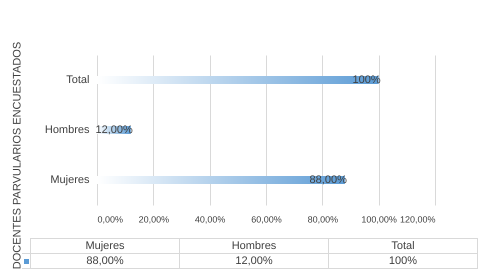 This screenshot has width=481, height=275. Describe the element at coordinates (18, 156) in the screenshot. I see `y-axis-title: DOCENTES PARVULARIOS ENCUESTADOS` at that location.